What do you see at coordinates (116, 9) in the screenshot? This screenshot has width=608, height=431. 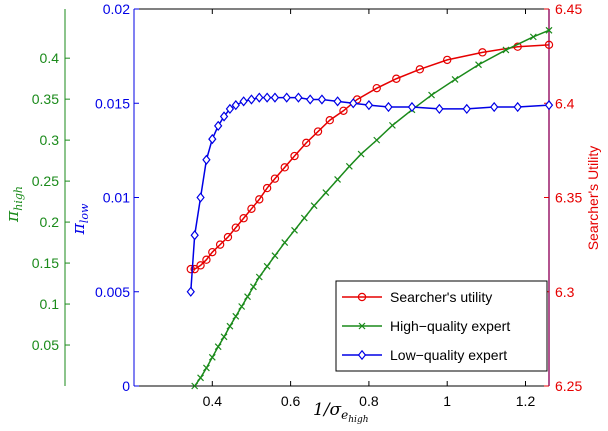 I see `y-low-tick-label: 0.02` at bounding box center [116, 9].